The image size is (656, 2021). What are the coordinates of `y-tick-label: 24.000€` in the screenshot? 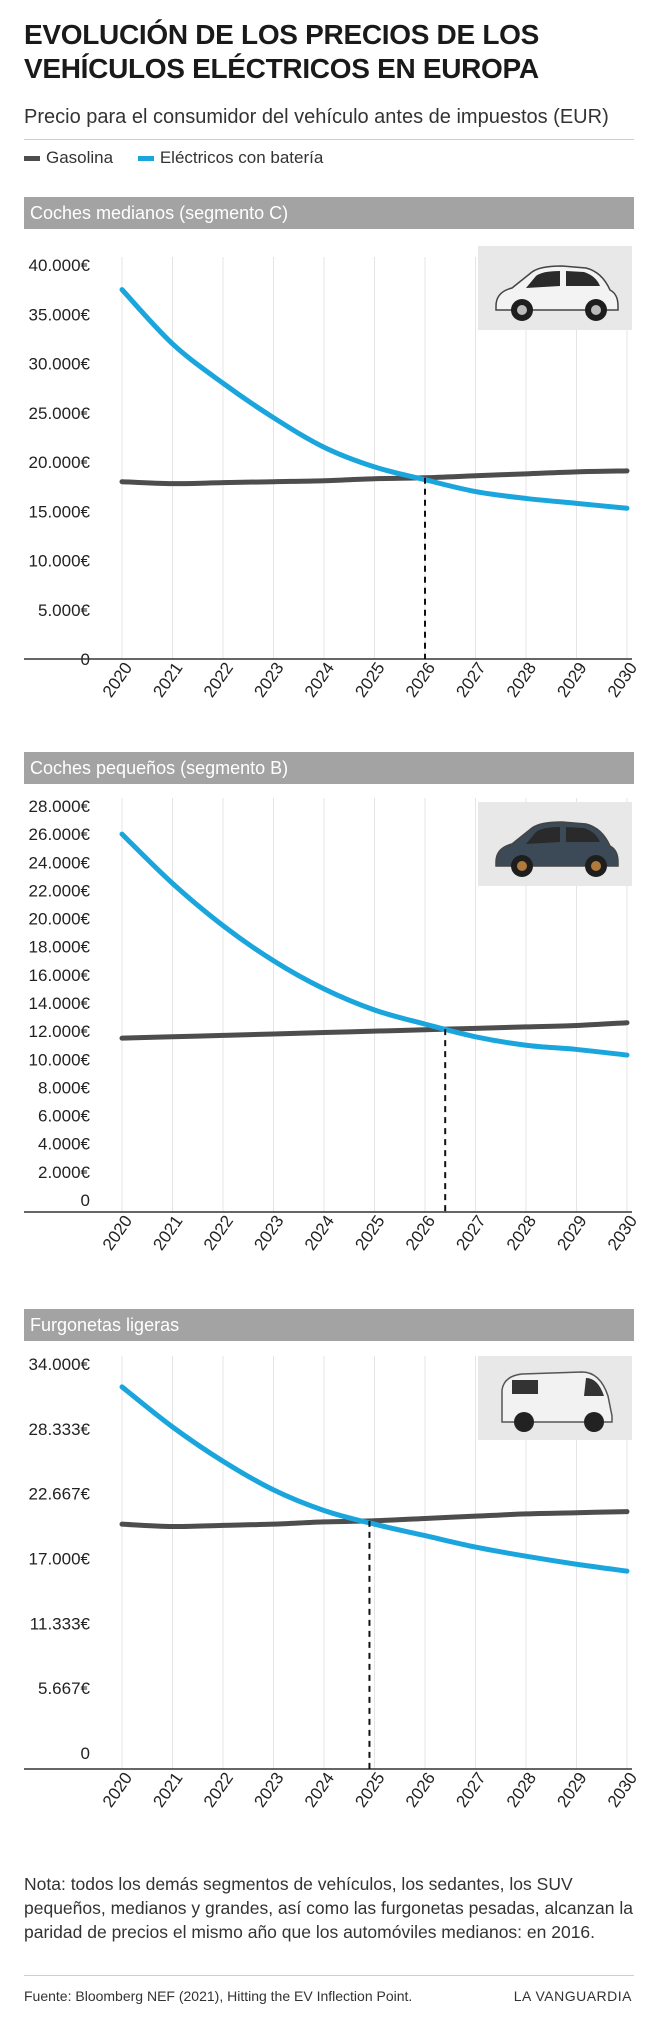 It's located at (60, 862).